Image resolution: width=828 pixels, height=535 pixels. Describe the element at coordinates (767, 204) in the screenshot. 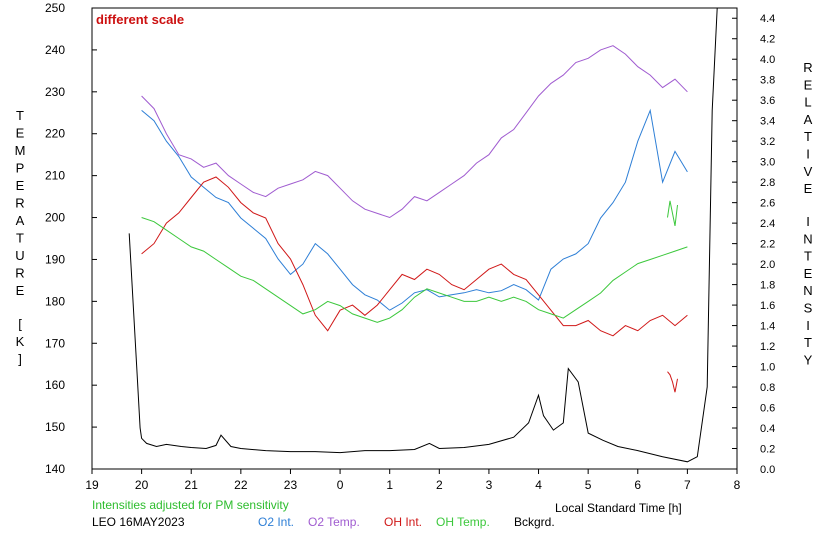

I see `right-tick-label: 2.6` at that location.